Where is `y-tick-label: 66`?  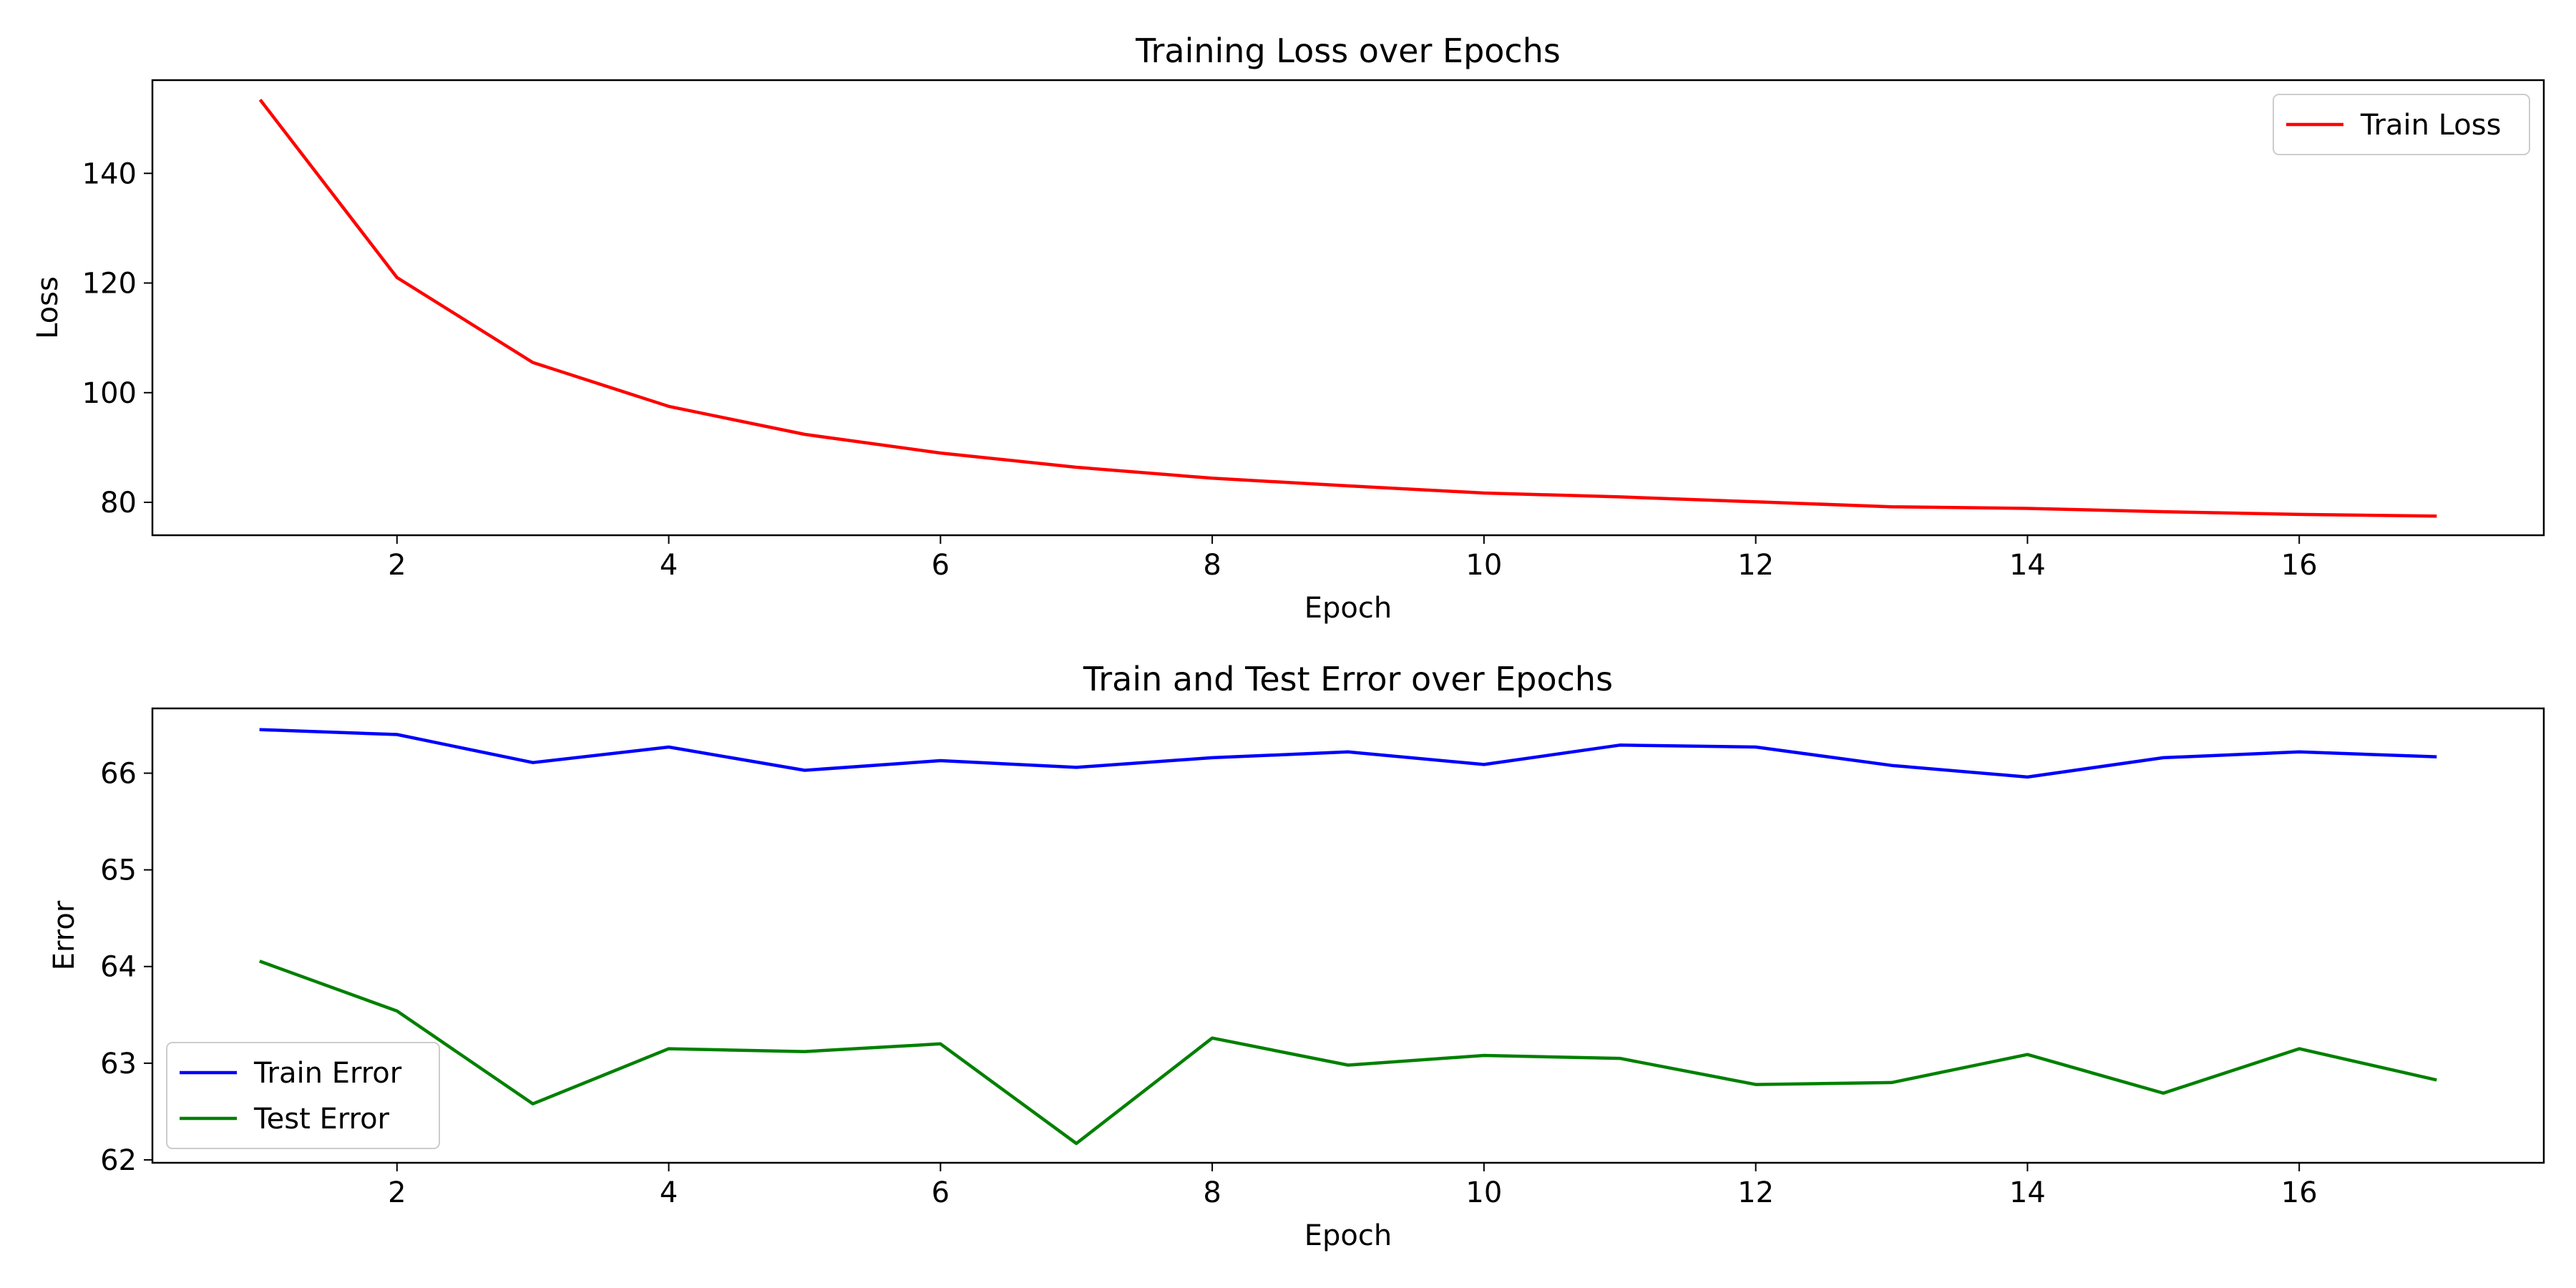
y-tick-label: 66 is located at coordinates (118, 774).